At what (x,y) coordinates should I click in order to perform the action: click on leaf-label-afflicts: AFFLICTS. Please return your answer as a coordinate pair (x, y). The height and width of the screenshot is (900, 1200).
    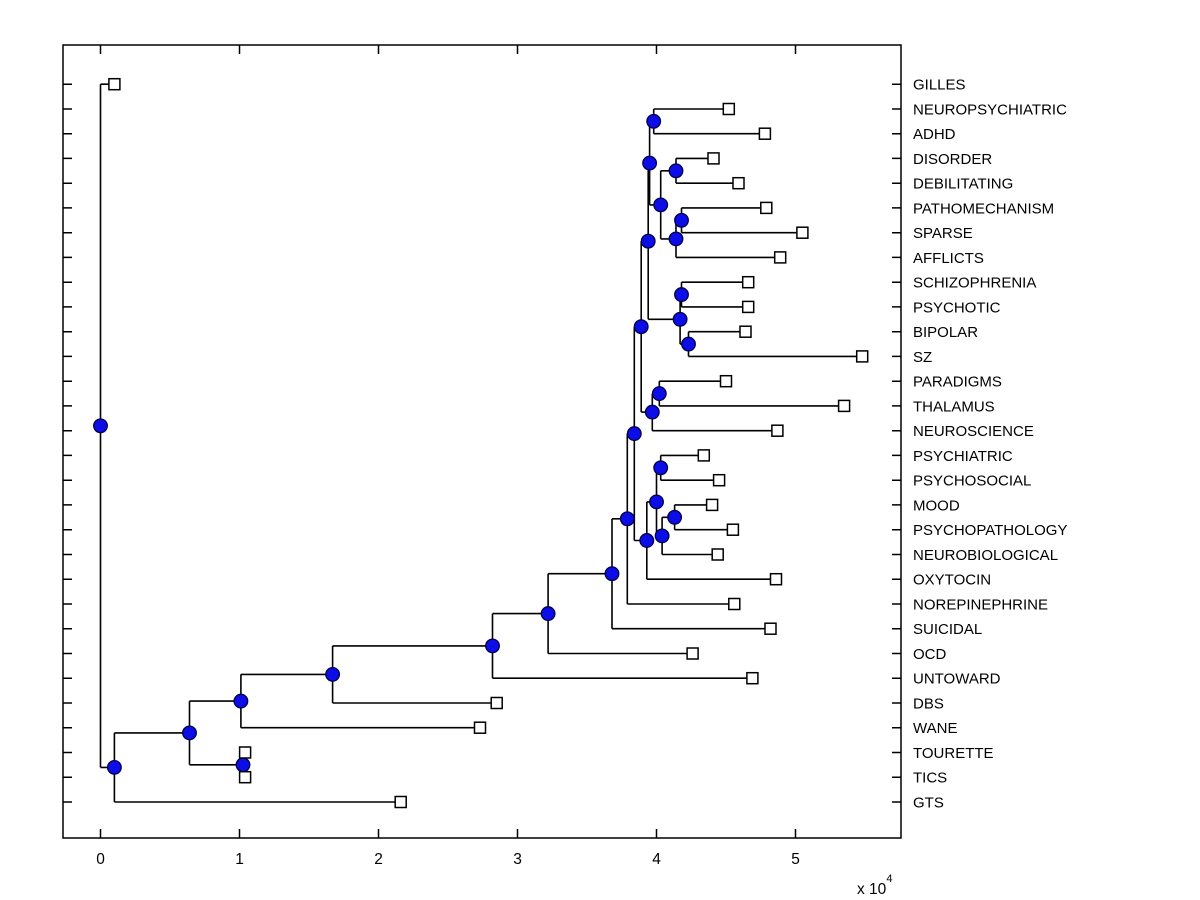
    Looking at the image, I should click on (948, 258).